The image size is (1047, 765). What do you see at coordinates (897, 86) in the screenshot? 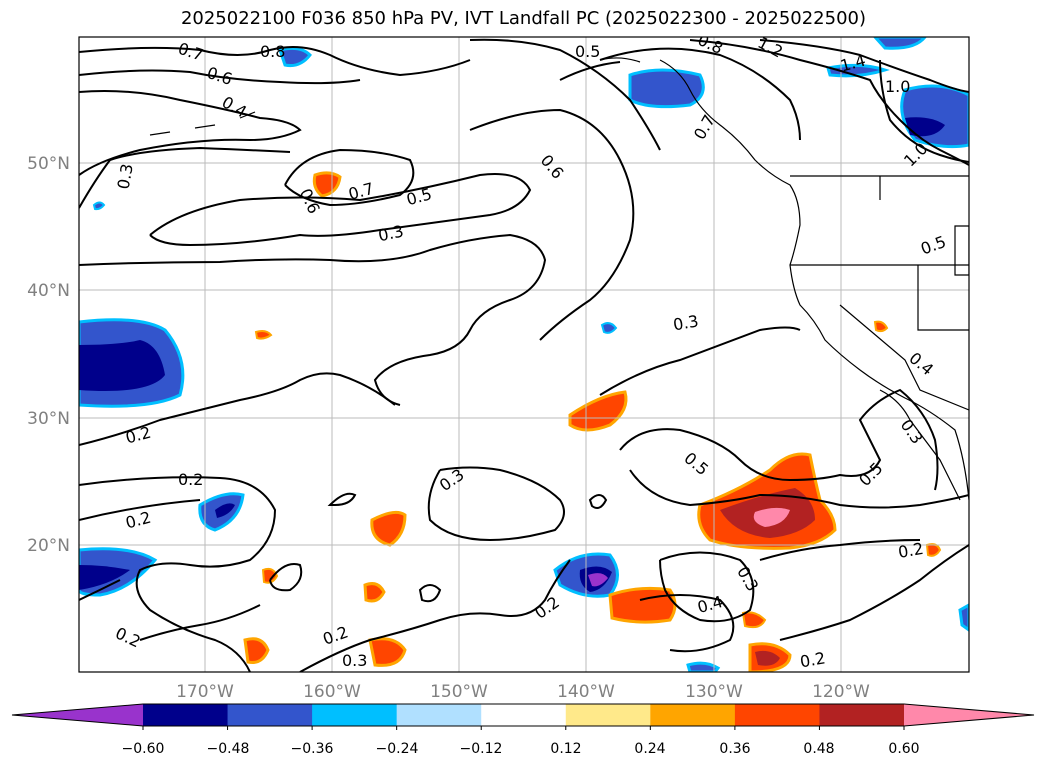
I see `contour-label: 1.0` at bounding box center [897, 86].